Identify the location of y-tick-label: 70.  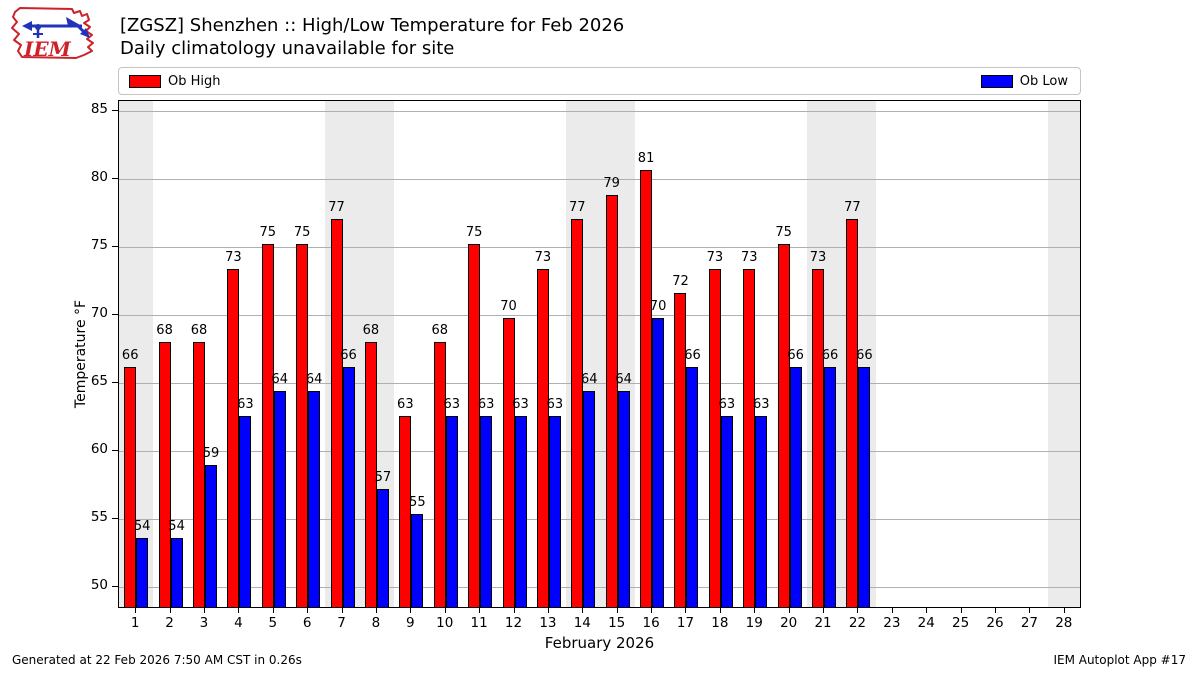
(99, 312).